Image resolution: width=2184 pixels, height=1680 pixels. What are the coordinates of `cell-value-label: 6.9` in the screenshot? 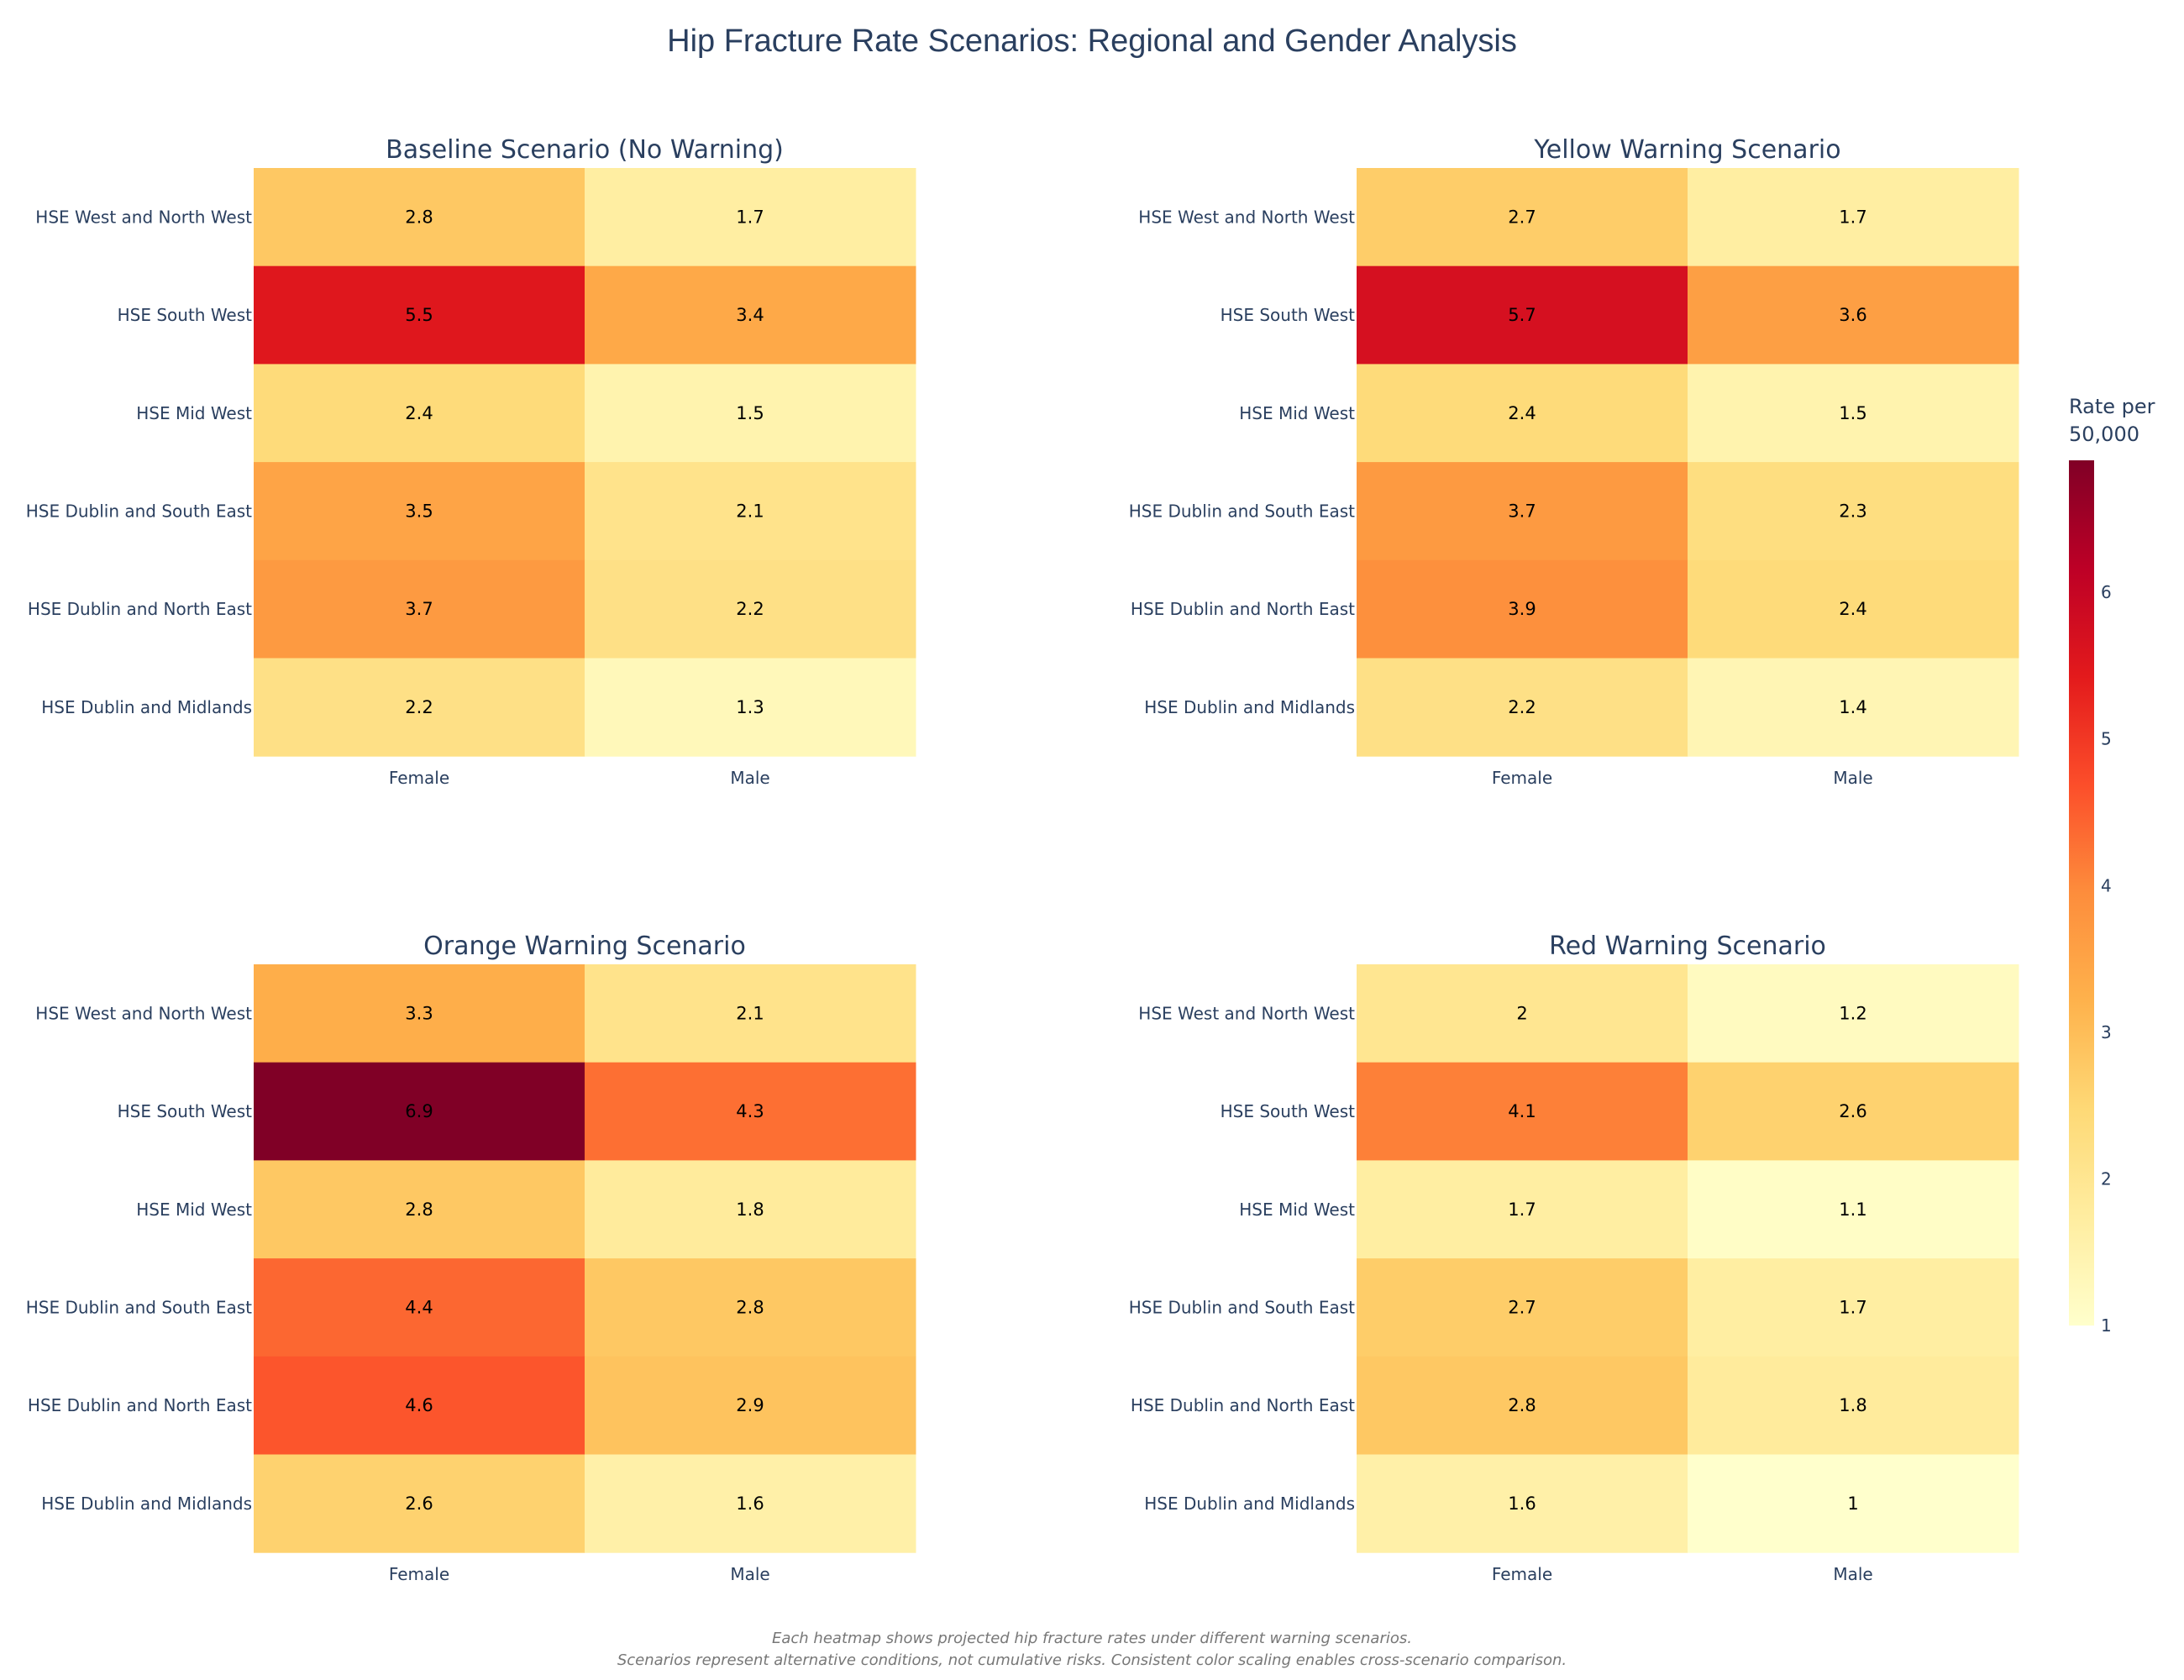 It's located at (419, 1111).